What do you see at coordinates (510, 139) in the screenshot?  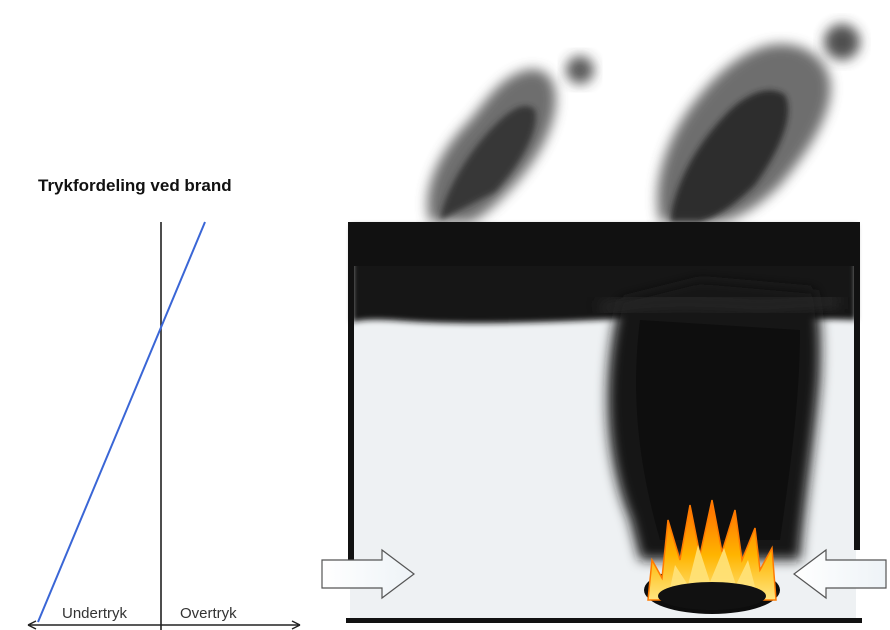 I see `smoke-plume-left` at bounding box center [510, 139].